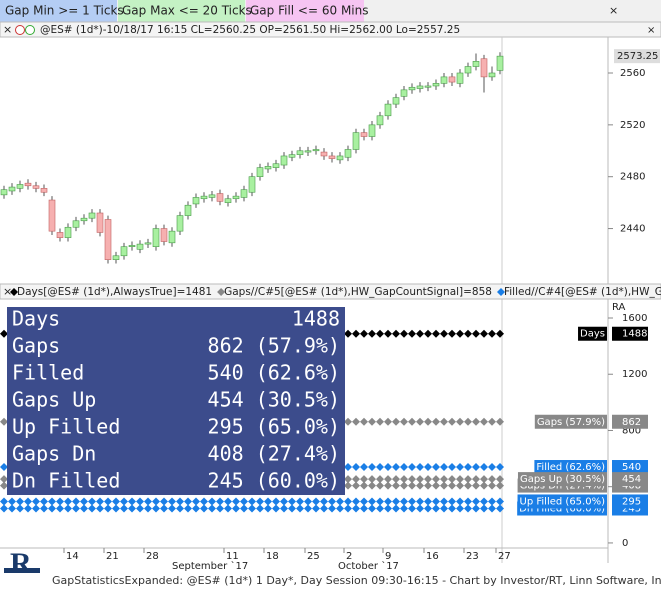 This screenshot has height=589, width=661. What do you see at coordinates (619, 307) in the screenshot?
I see `scale-button: RA` at bounding box center [619, 307].